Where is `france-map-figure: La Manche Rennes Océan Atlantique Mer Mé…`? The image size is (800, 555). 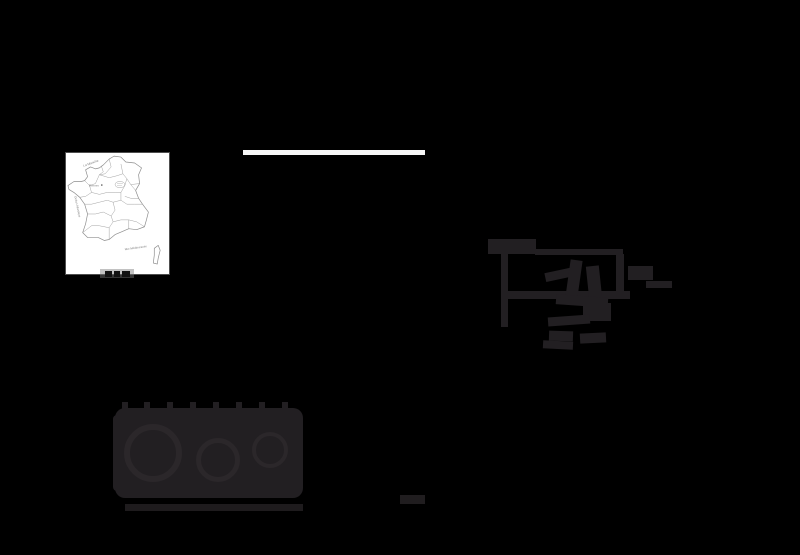 france-map-figure: La Manche Rennes Océan Atlantique Mer Mé… is located at coordinates (117, 213).